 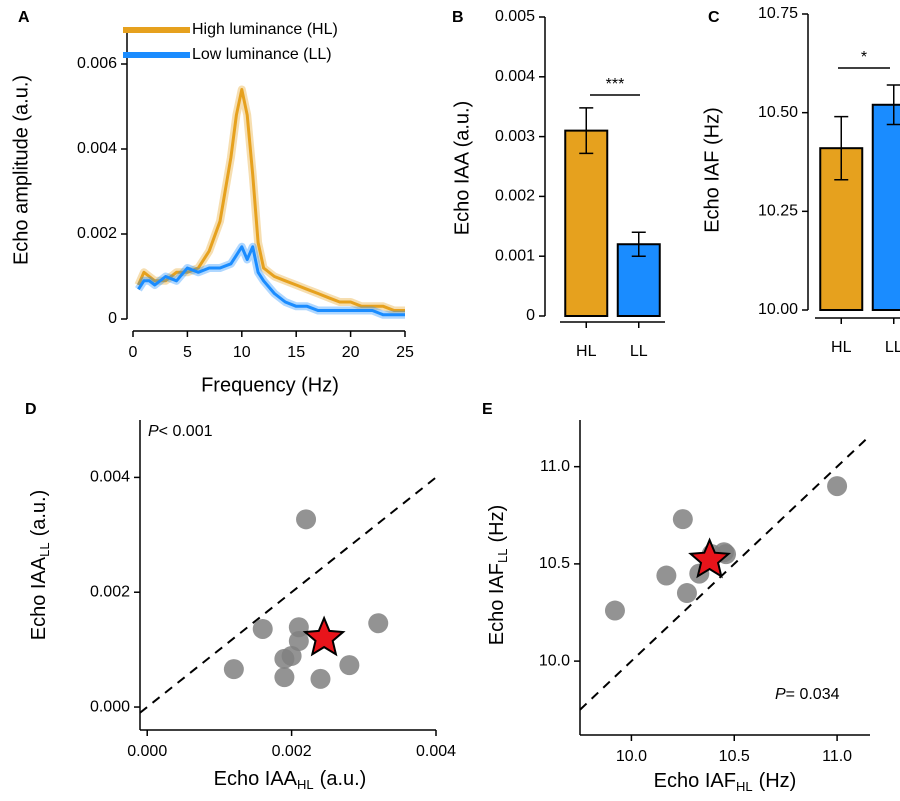 I want to click on axis-label: Frequency (Hz), so click(x=270, y=385).